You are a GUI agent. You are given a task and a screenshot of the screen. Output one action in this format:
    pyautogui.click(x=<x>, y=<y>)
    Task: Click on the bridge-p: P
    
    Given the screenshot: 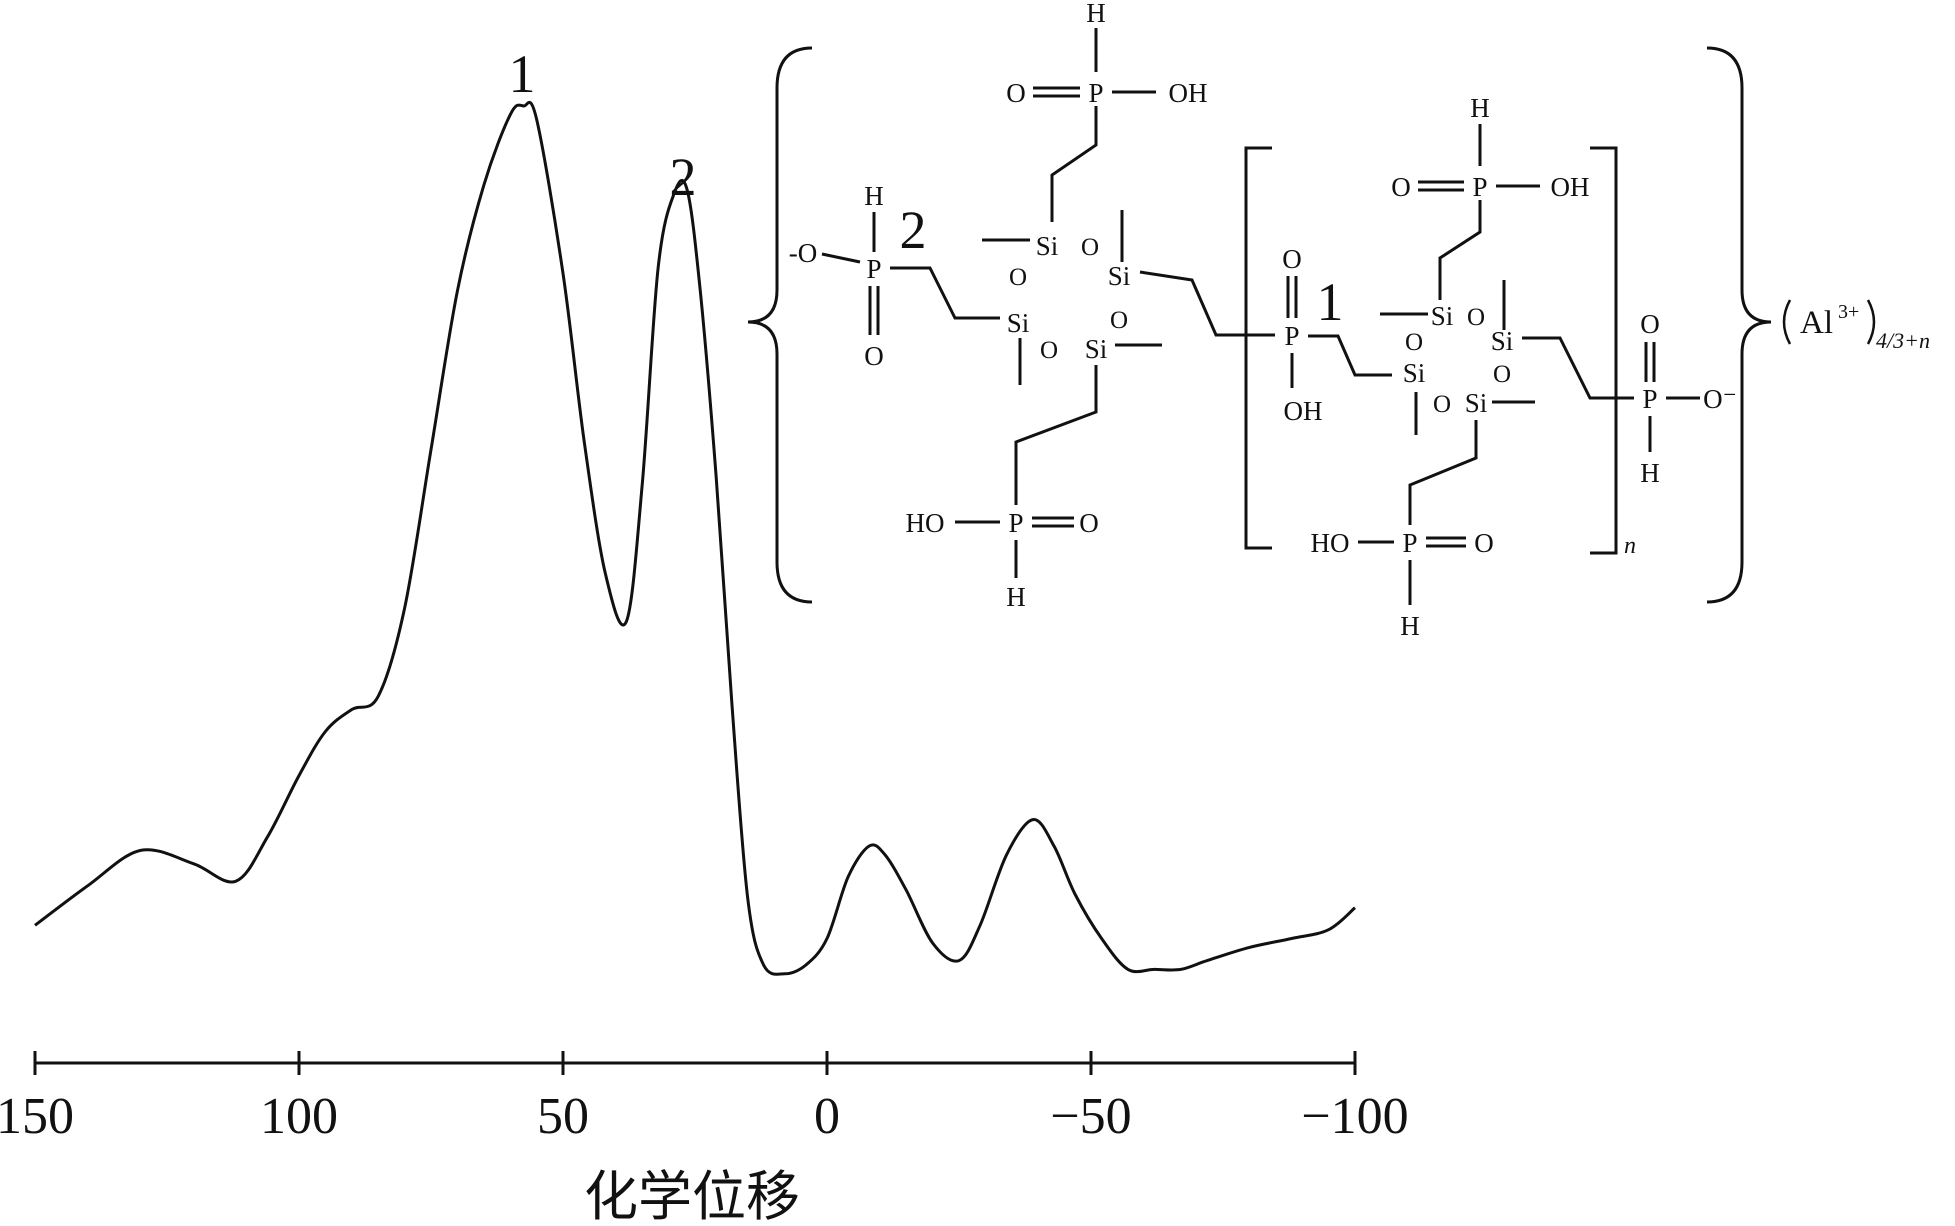 What is the action you would take?
    pyautogui.click(x=1291, y=336)
    